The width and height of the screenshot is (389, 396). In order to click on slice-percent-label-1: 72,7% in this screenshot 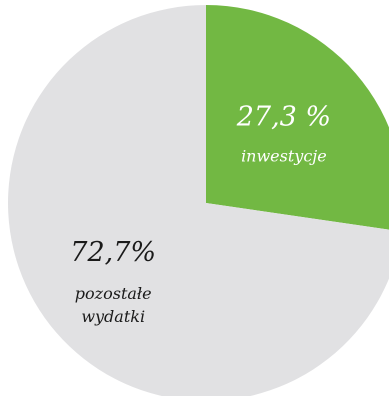, I will do `click(113, 252)`.